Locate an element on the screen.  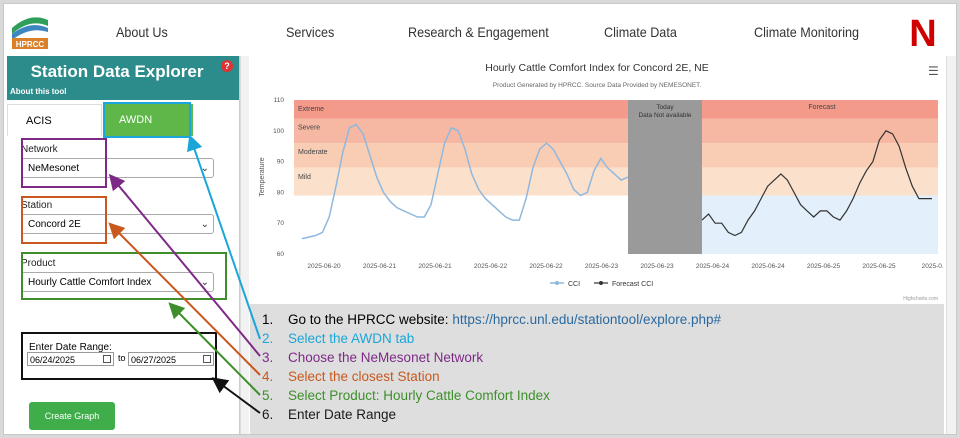
step-number: 2. is located at coordinates (268, 338).